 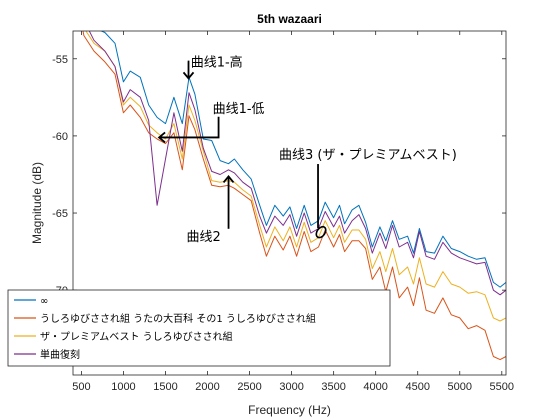 What do you see at coordinates (417, 387) in the screenshot?
I see `x-tick-label: 4500` at bounding box center [417, 387].